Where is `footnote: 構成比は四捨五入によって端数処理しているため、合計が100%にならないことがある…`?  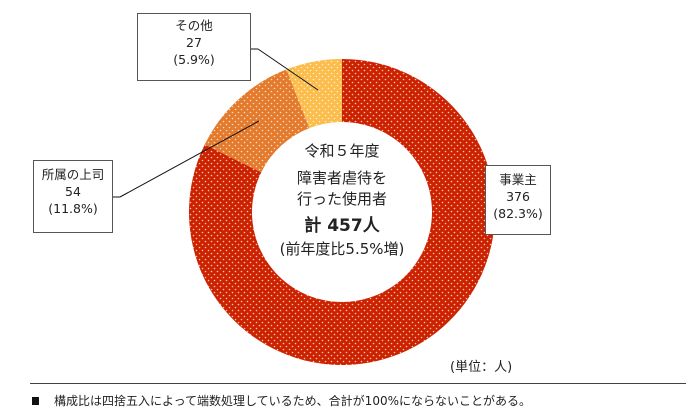
footnote: 構成比は四捨五入によって端数処理しているため、合計が100%にならないことがある… is located at coordinates (281, 400).